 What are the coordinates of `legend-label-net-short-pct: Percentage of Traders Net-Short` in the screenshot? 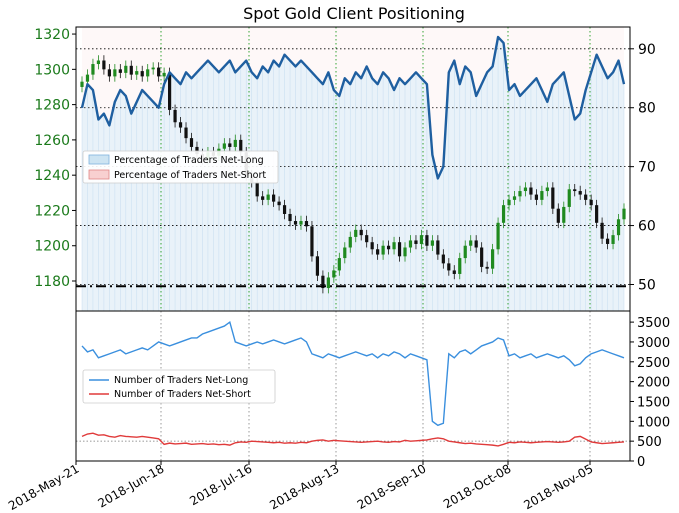 It's located at (190, 175).